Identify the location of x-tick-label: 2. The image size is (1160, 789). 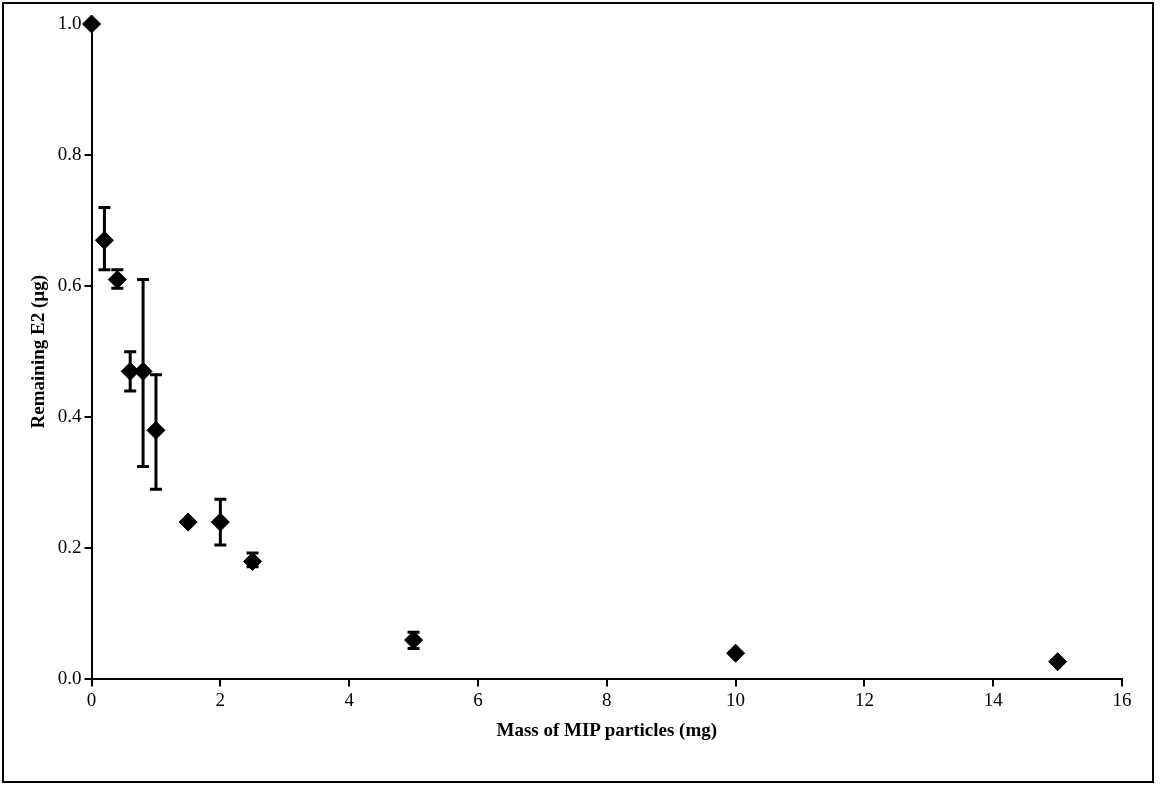
(220, 699).